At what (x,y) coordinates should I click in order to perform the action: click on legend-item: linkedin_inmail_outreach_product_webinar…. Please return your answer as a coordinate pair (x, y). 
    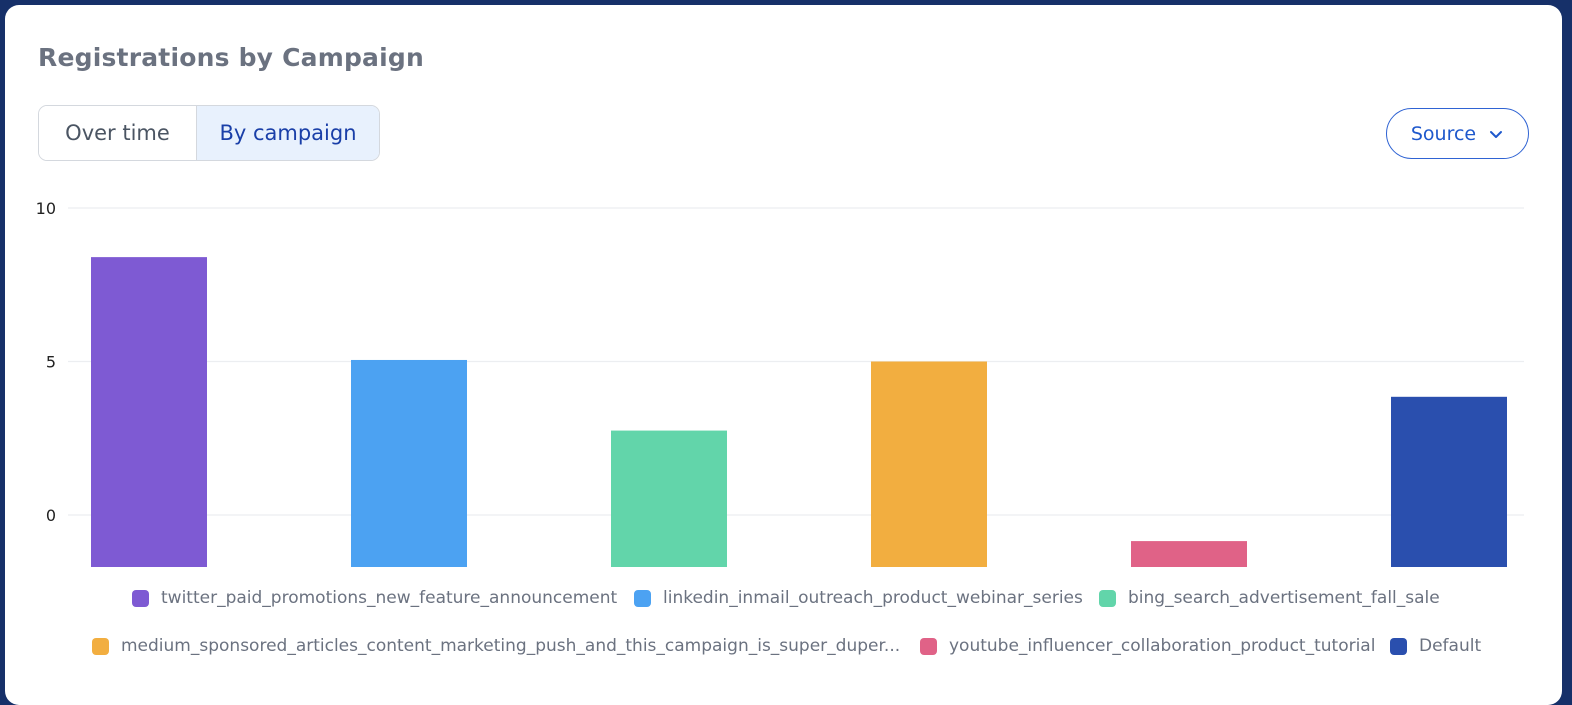
    Looking at the image, I should click on (858, 598).